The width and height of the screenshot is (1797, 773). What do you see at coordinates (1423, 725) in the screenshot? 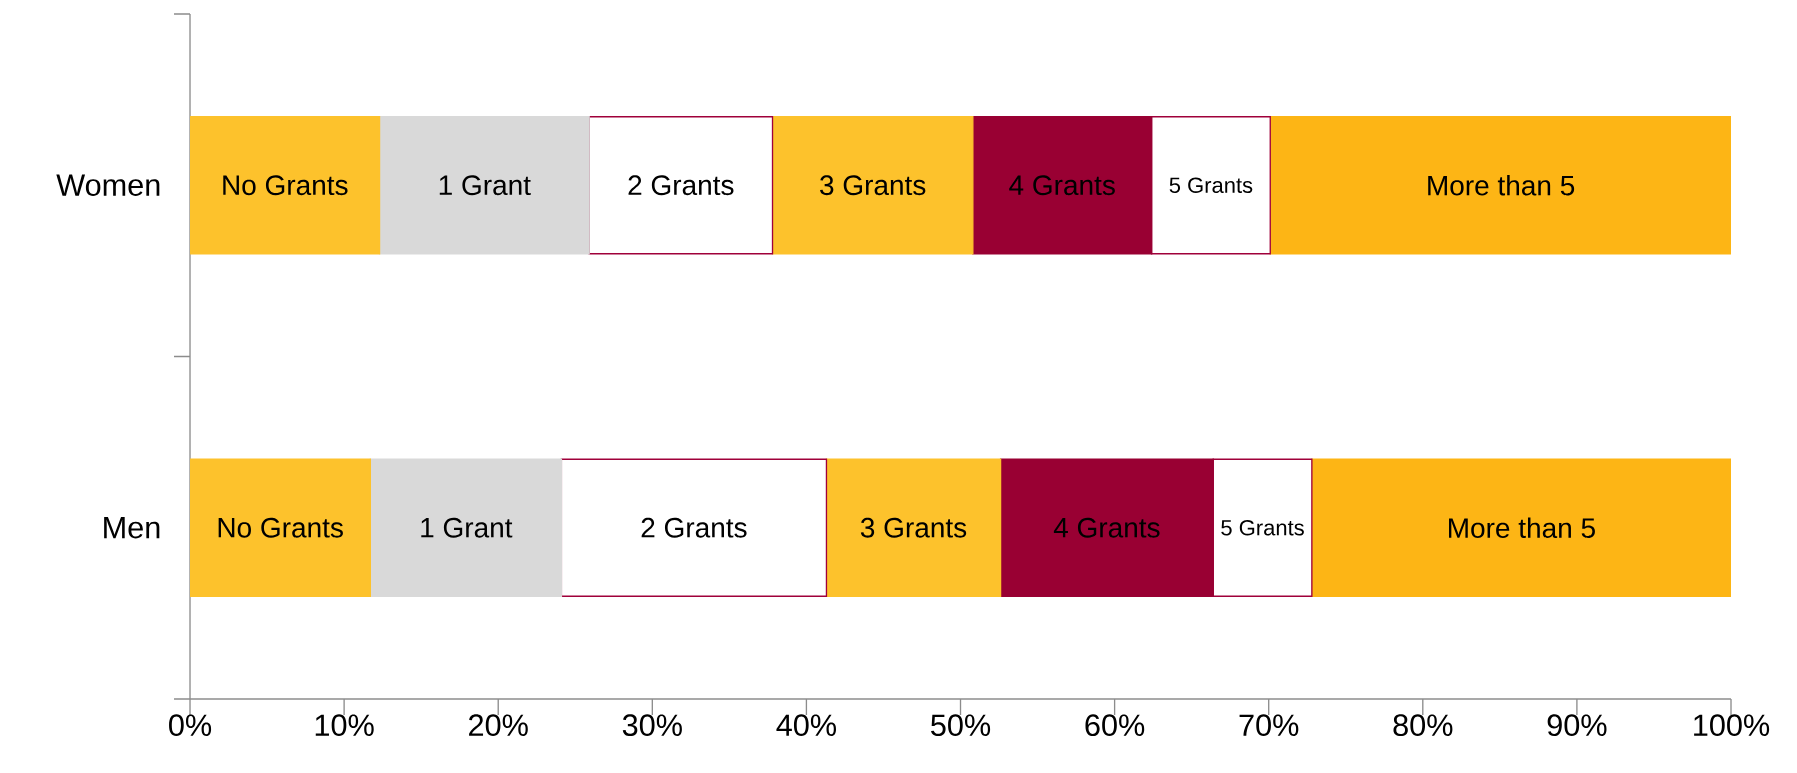
I see `x-tick-label: 80%` at bounding box center [1423, 725].